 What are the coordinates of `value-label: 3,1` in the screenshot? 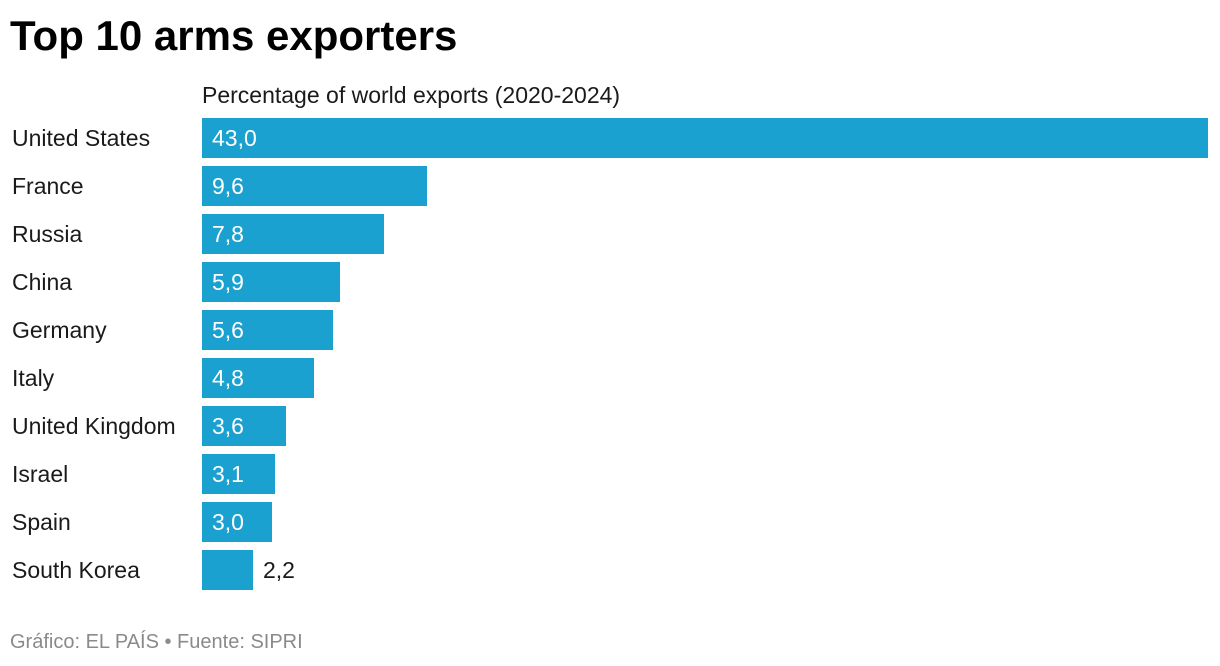 It's located at (228, 474).